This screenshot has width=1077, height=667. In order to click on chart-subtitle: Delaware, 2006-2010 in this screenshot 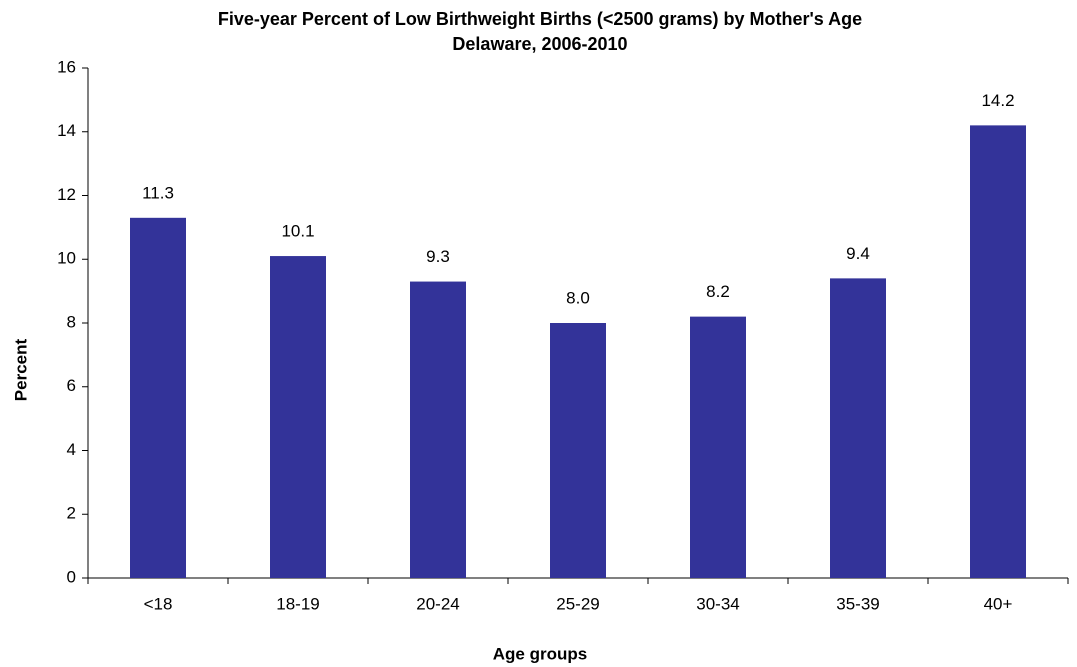, I will do `click(539, 44)`.